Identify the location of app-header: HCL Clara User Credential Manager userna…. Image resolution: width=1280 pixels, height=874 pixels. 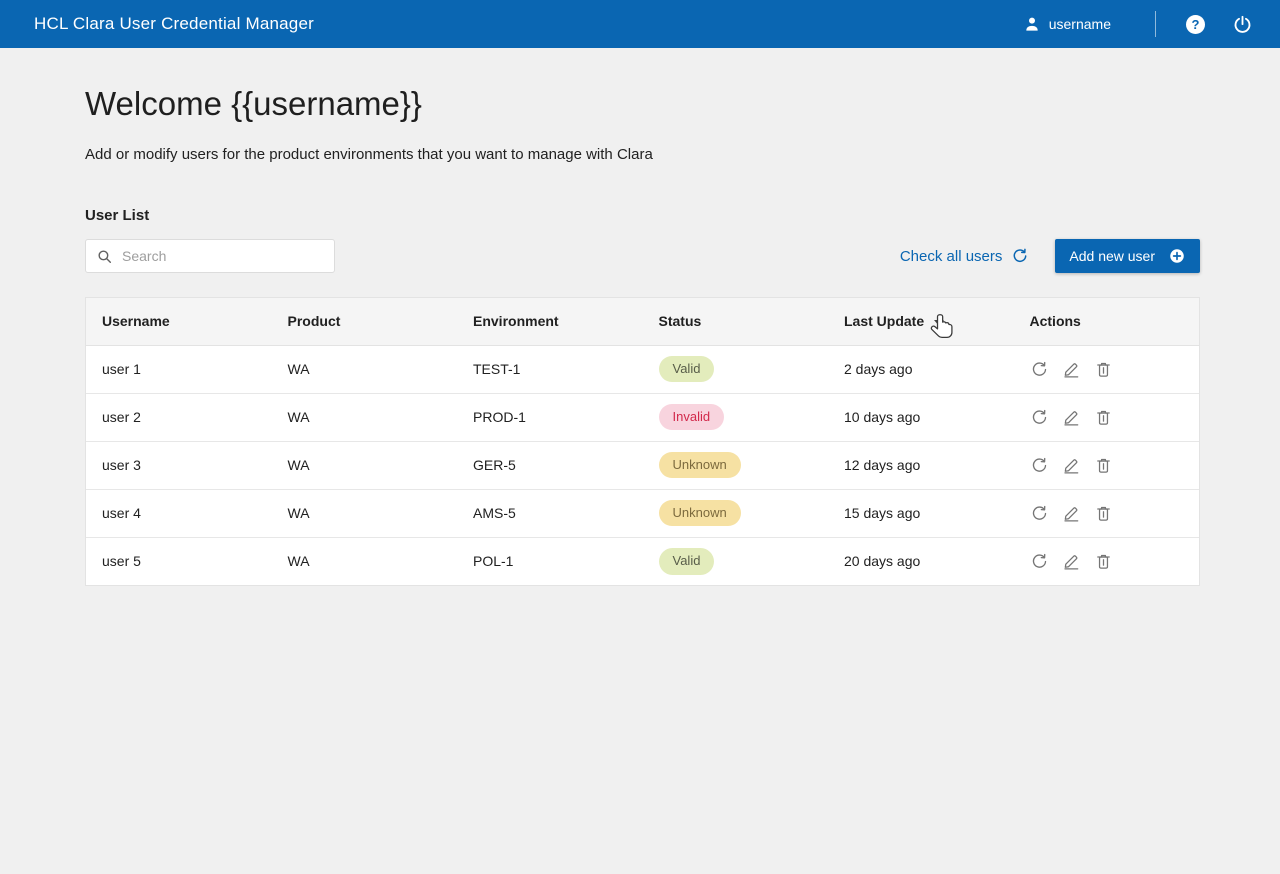
(640, 24).